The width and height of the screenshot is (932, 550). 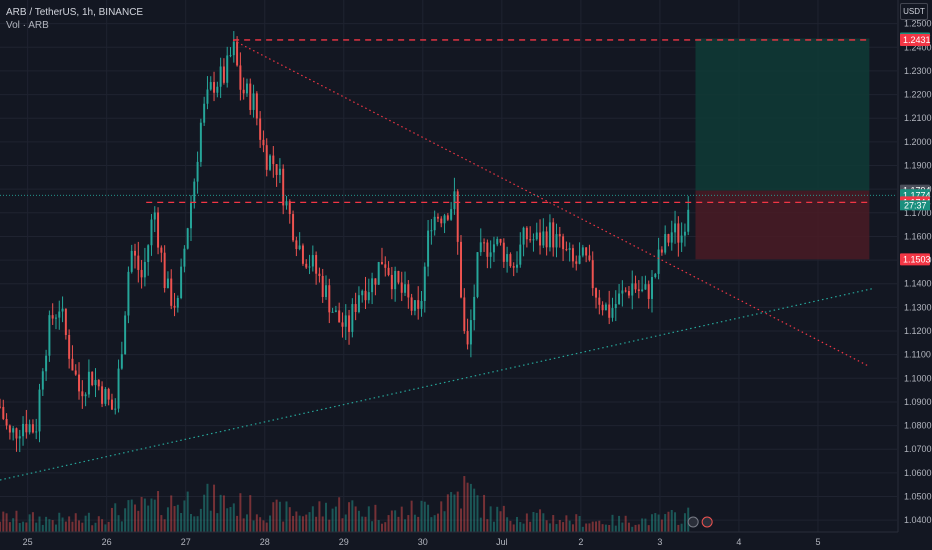 I want to click on time-tick-label: 29, so click(x=344, y=542).